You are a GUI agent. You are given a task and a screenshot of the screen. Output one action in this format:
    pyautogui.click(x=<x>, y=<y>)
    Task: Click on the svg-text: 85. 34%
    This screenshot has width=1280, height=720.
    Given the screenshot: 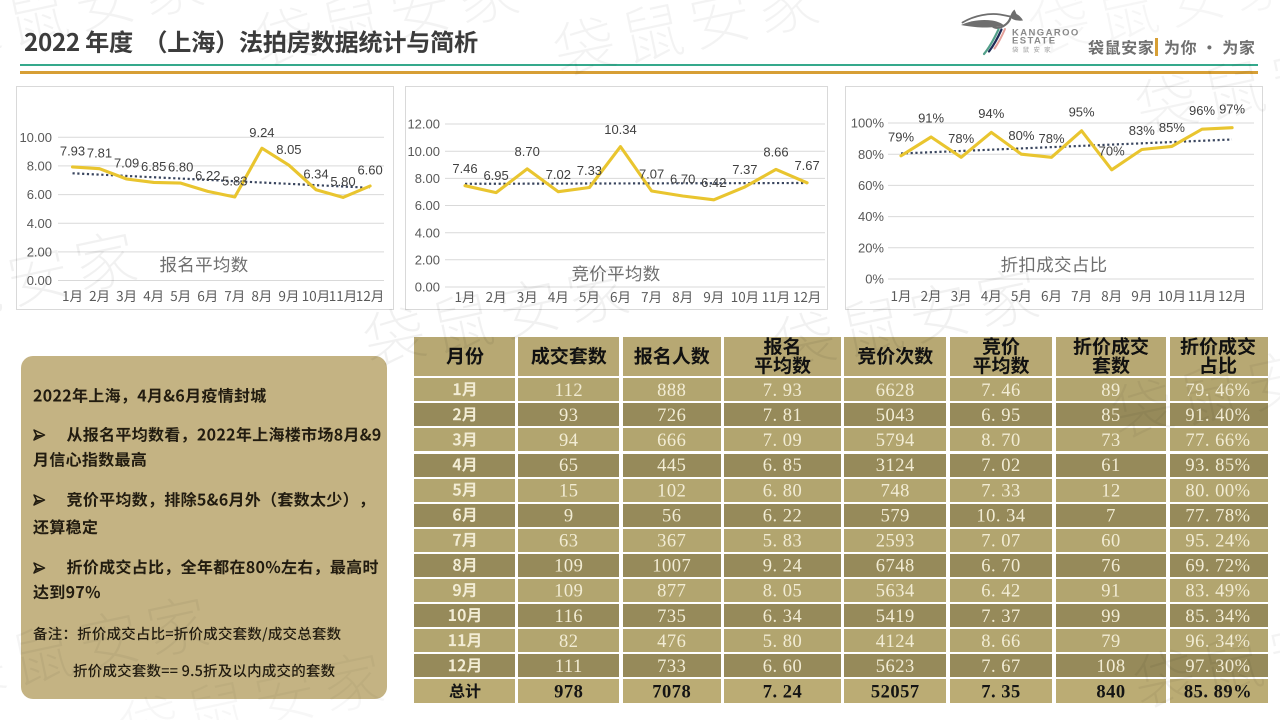 What is the action you would take?
    pyautogui.click(x=1217, y=617)
    